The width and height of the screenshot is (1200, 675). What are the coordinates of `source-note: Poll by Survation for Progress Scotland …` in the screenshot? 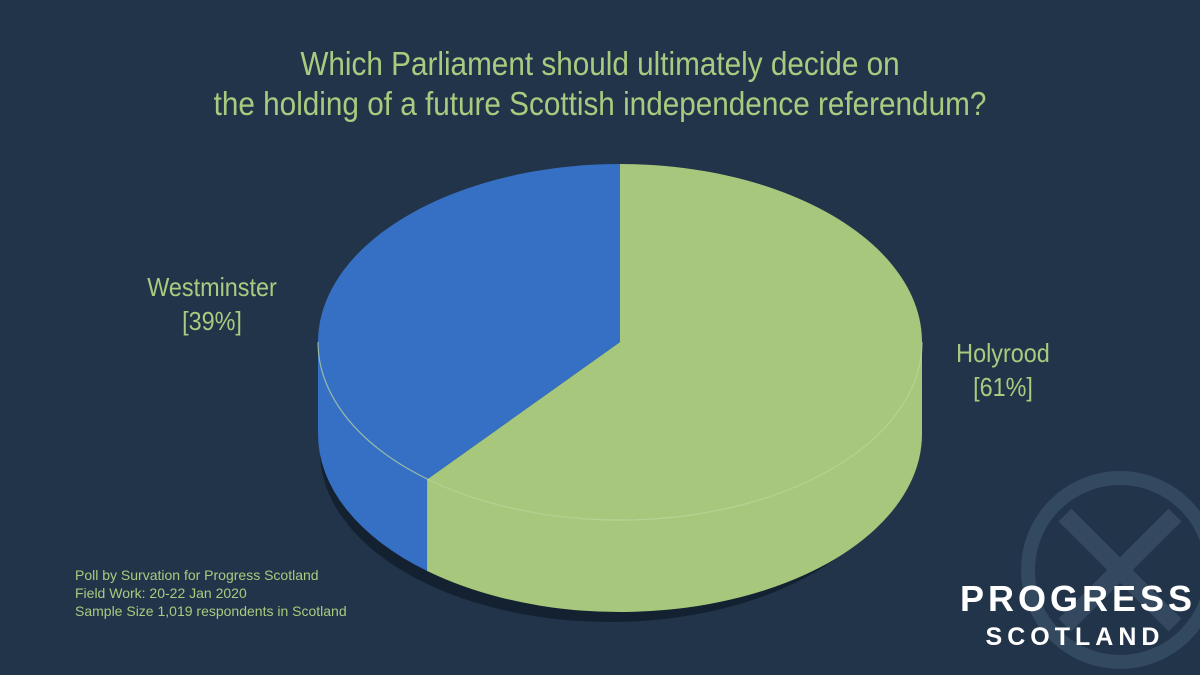 It's located at (211, 593).